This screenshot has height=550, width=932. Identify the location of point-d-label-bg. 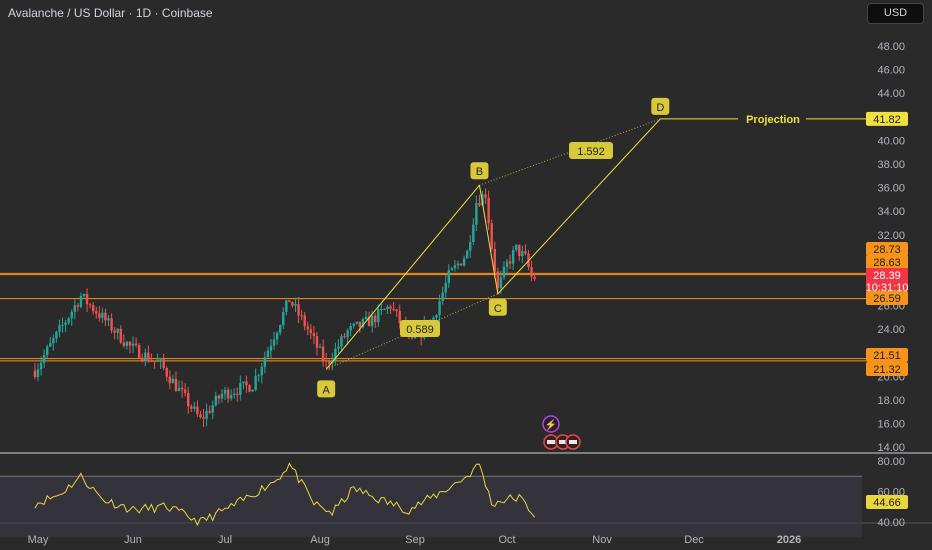
(660, 106).